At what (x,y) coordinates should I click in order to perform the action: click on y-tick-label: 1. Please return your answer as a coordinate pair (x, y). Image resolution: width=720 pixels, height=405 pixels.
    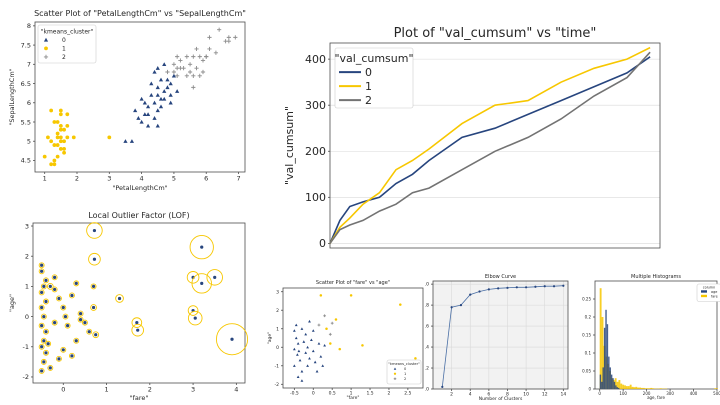
    Looking at the image, I should click on (27, 287).